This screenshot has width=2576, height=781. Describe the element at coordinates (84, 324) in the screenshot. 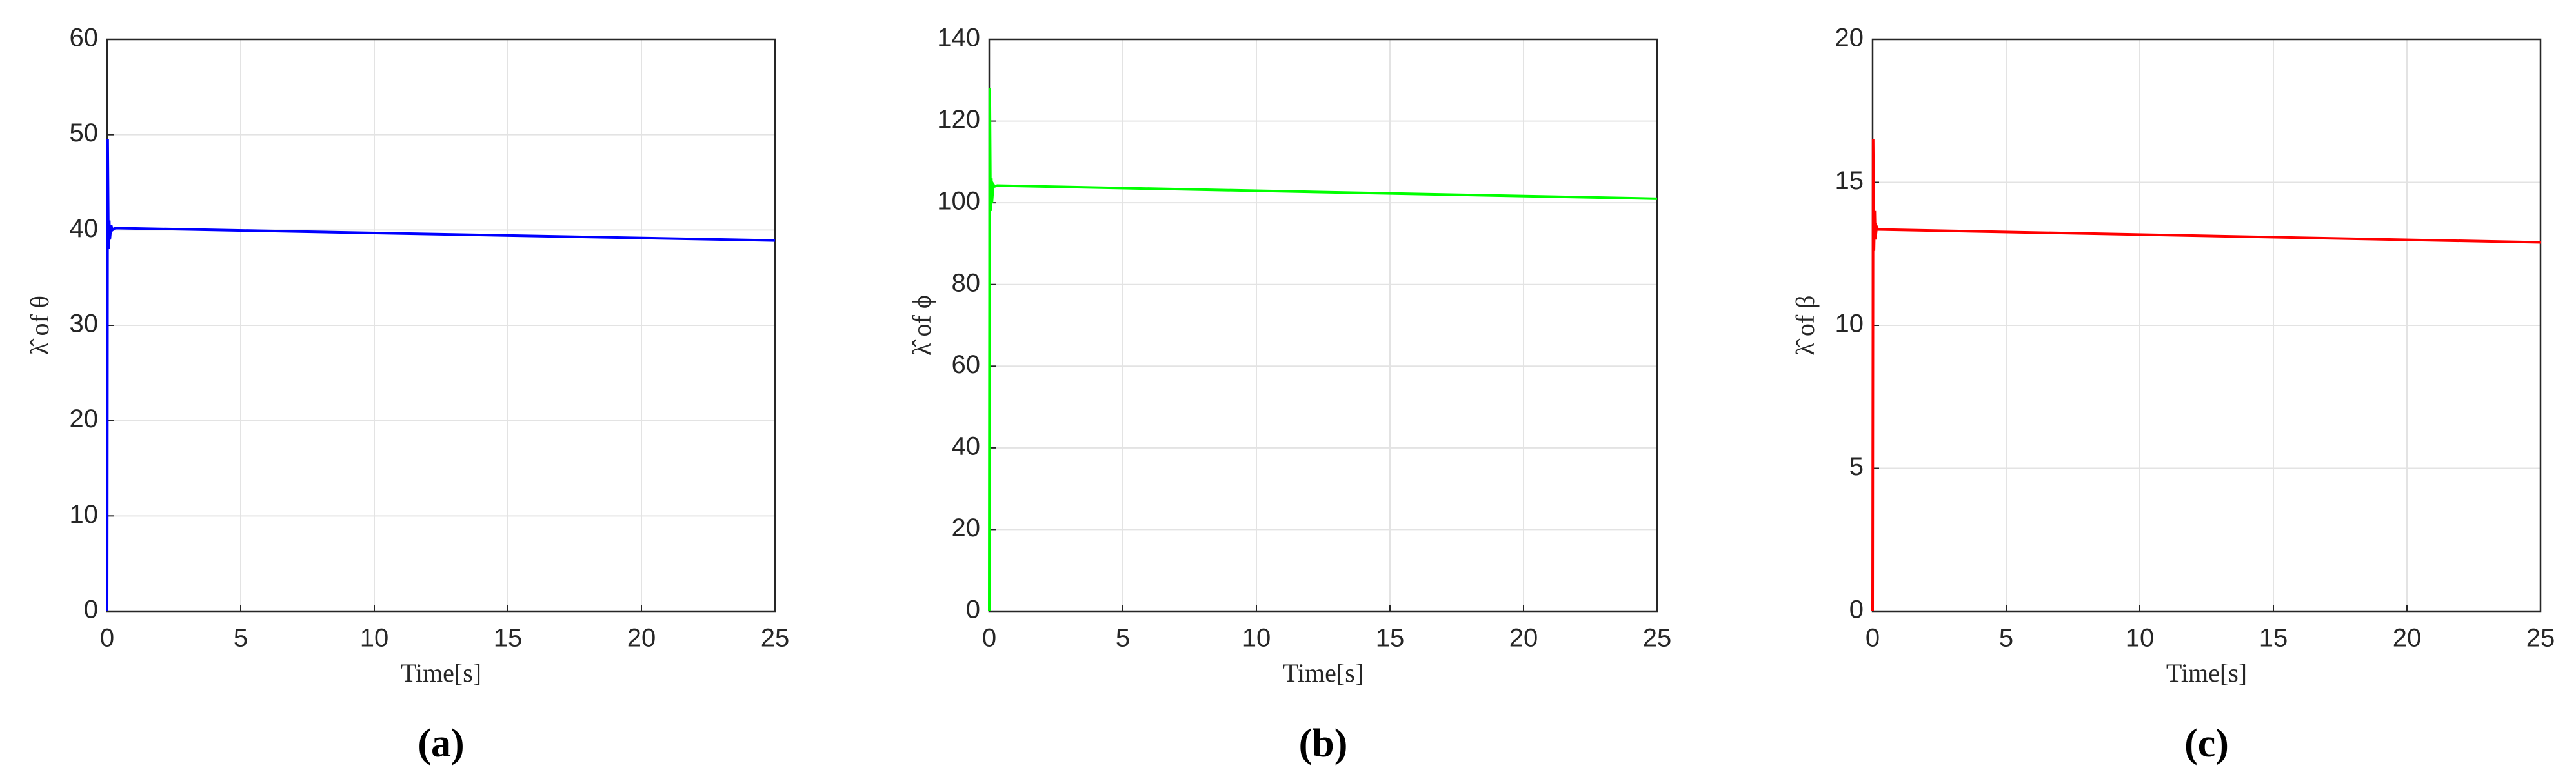

I see `y-tick-label: 30` at that location.